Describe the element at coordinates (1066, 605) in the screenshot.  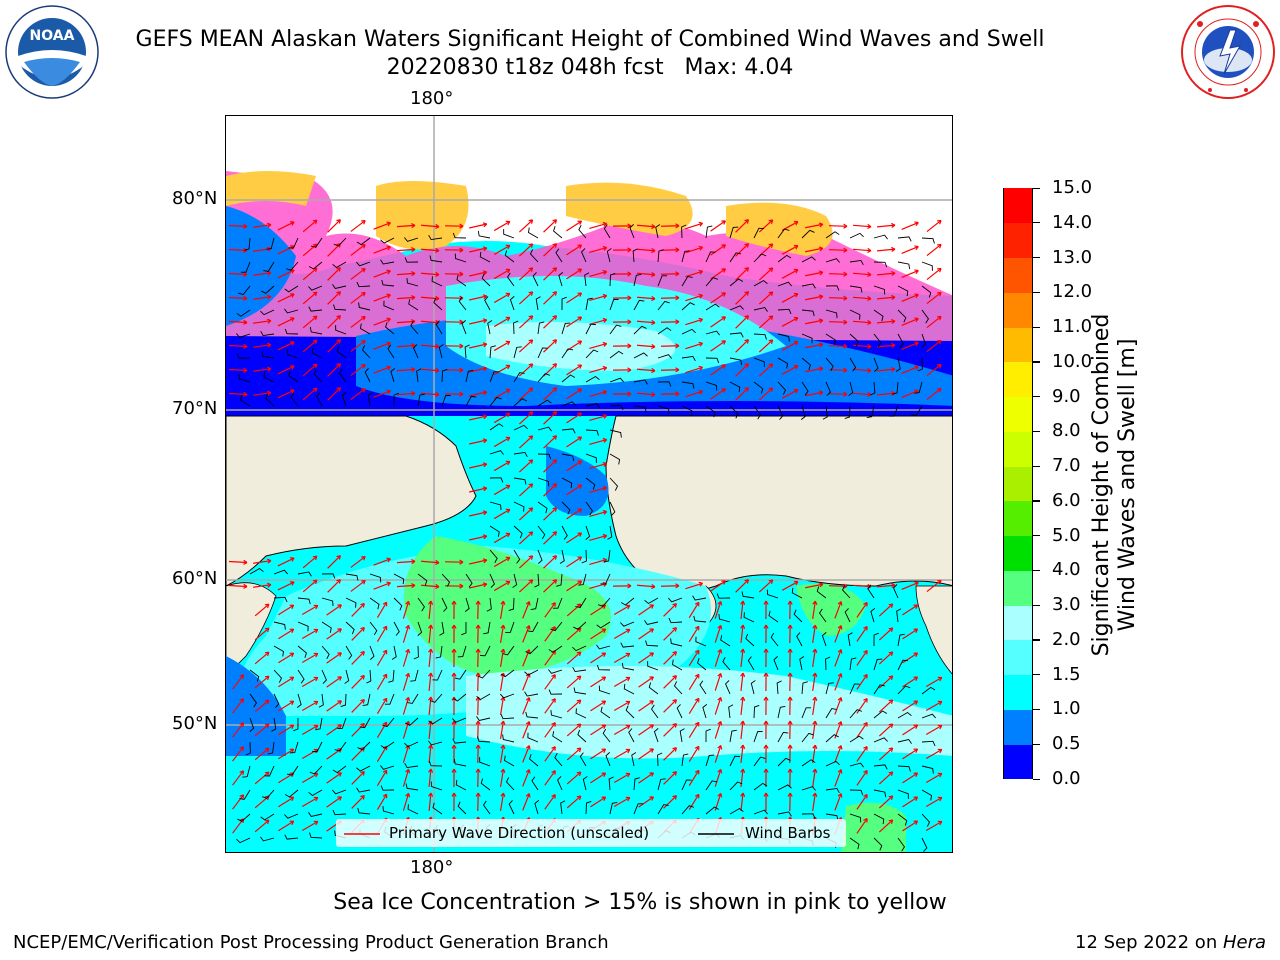
I see `colorbar-tick-label: 3.0` at that location.